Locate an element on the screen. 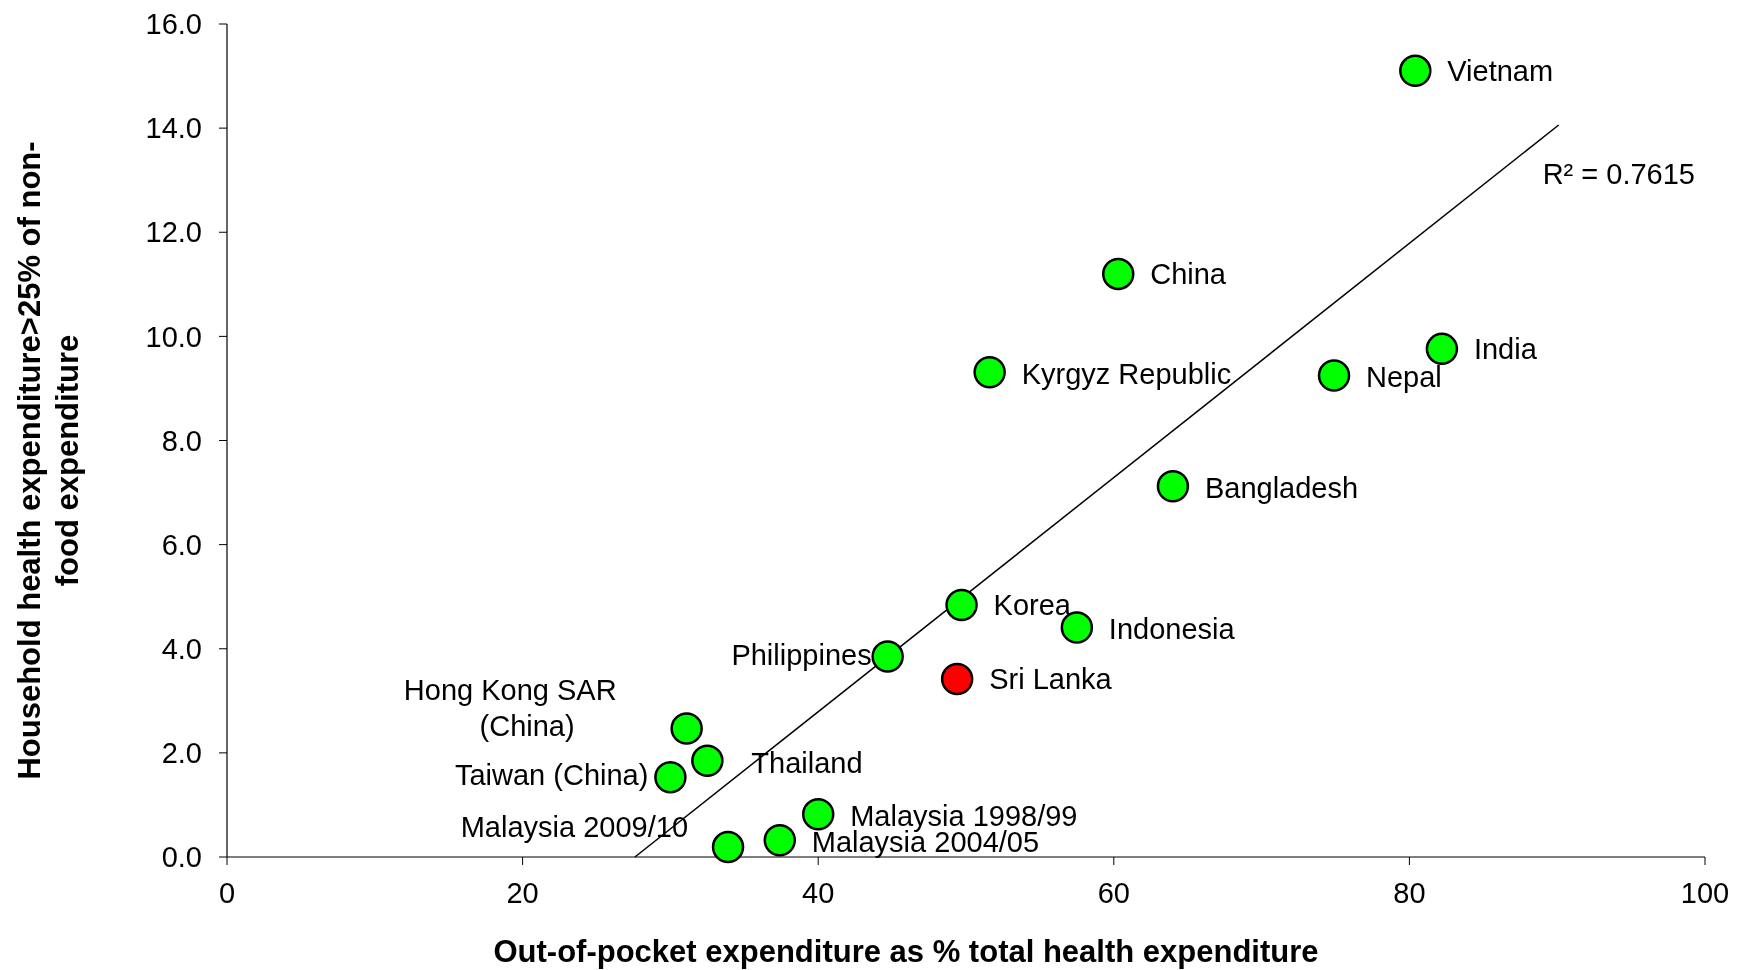 The image size is (1756, 970). annotation: R² = 0.7615 is located at coordinates (1618, 174).